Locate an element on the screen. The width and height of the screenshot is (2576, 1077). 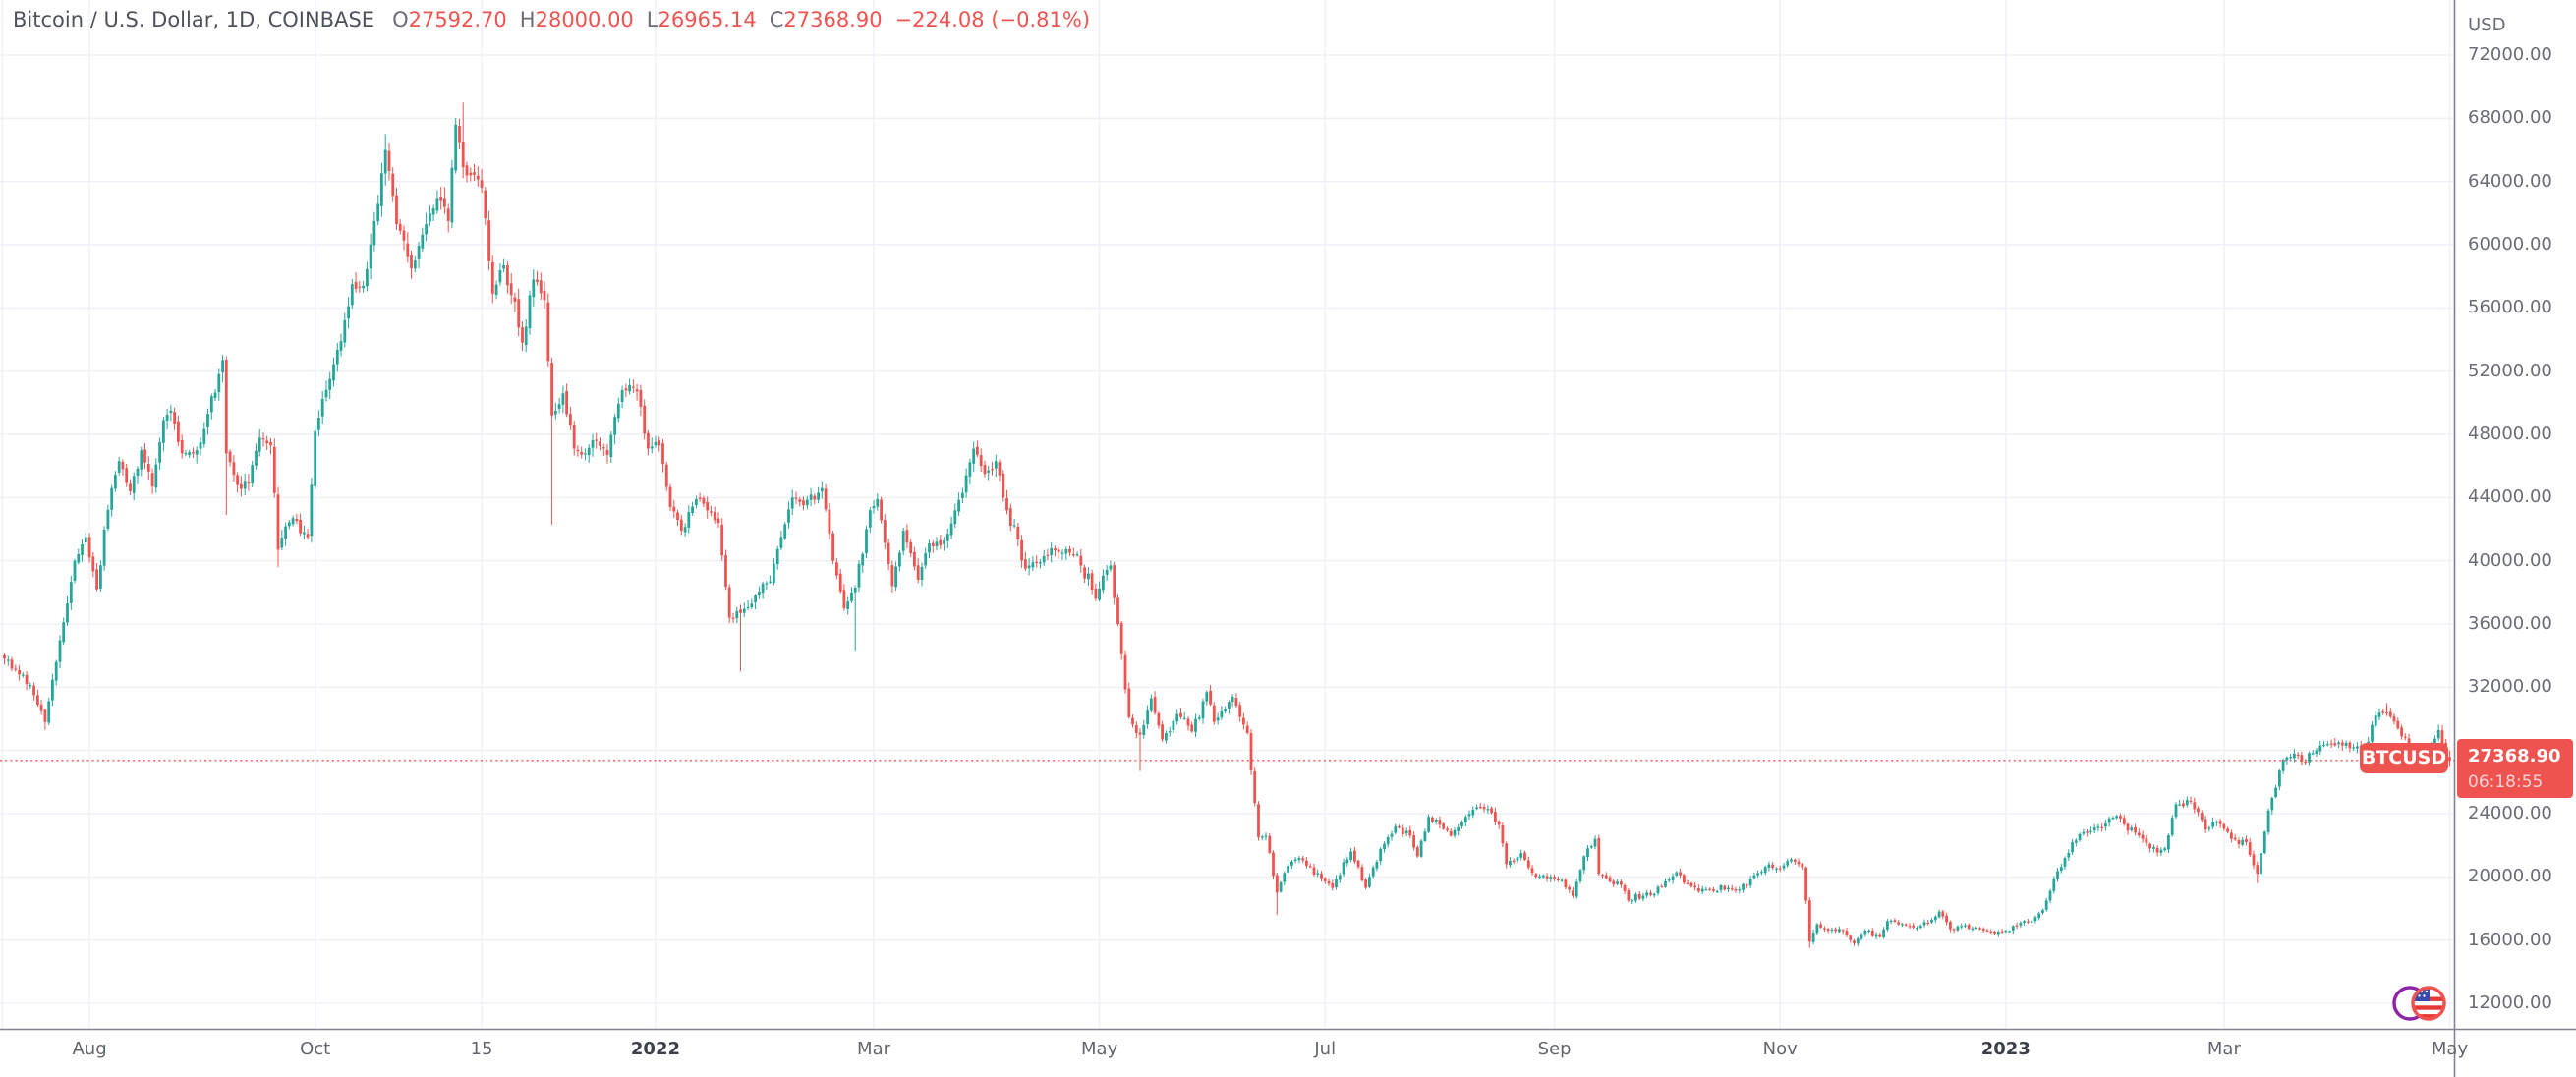
bar-countdown-timer: 06:18:55 is located at coordinates (2506, 782).